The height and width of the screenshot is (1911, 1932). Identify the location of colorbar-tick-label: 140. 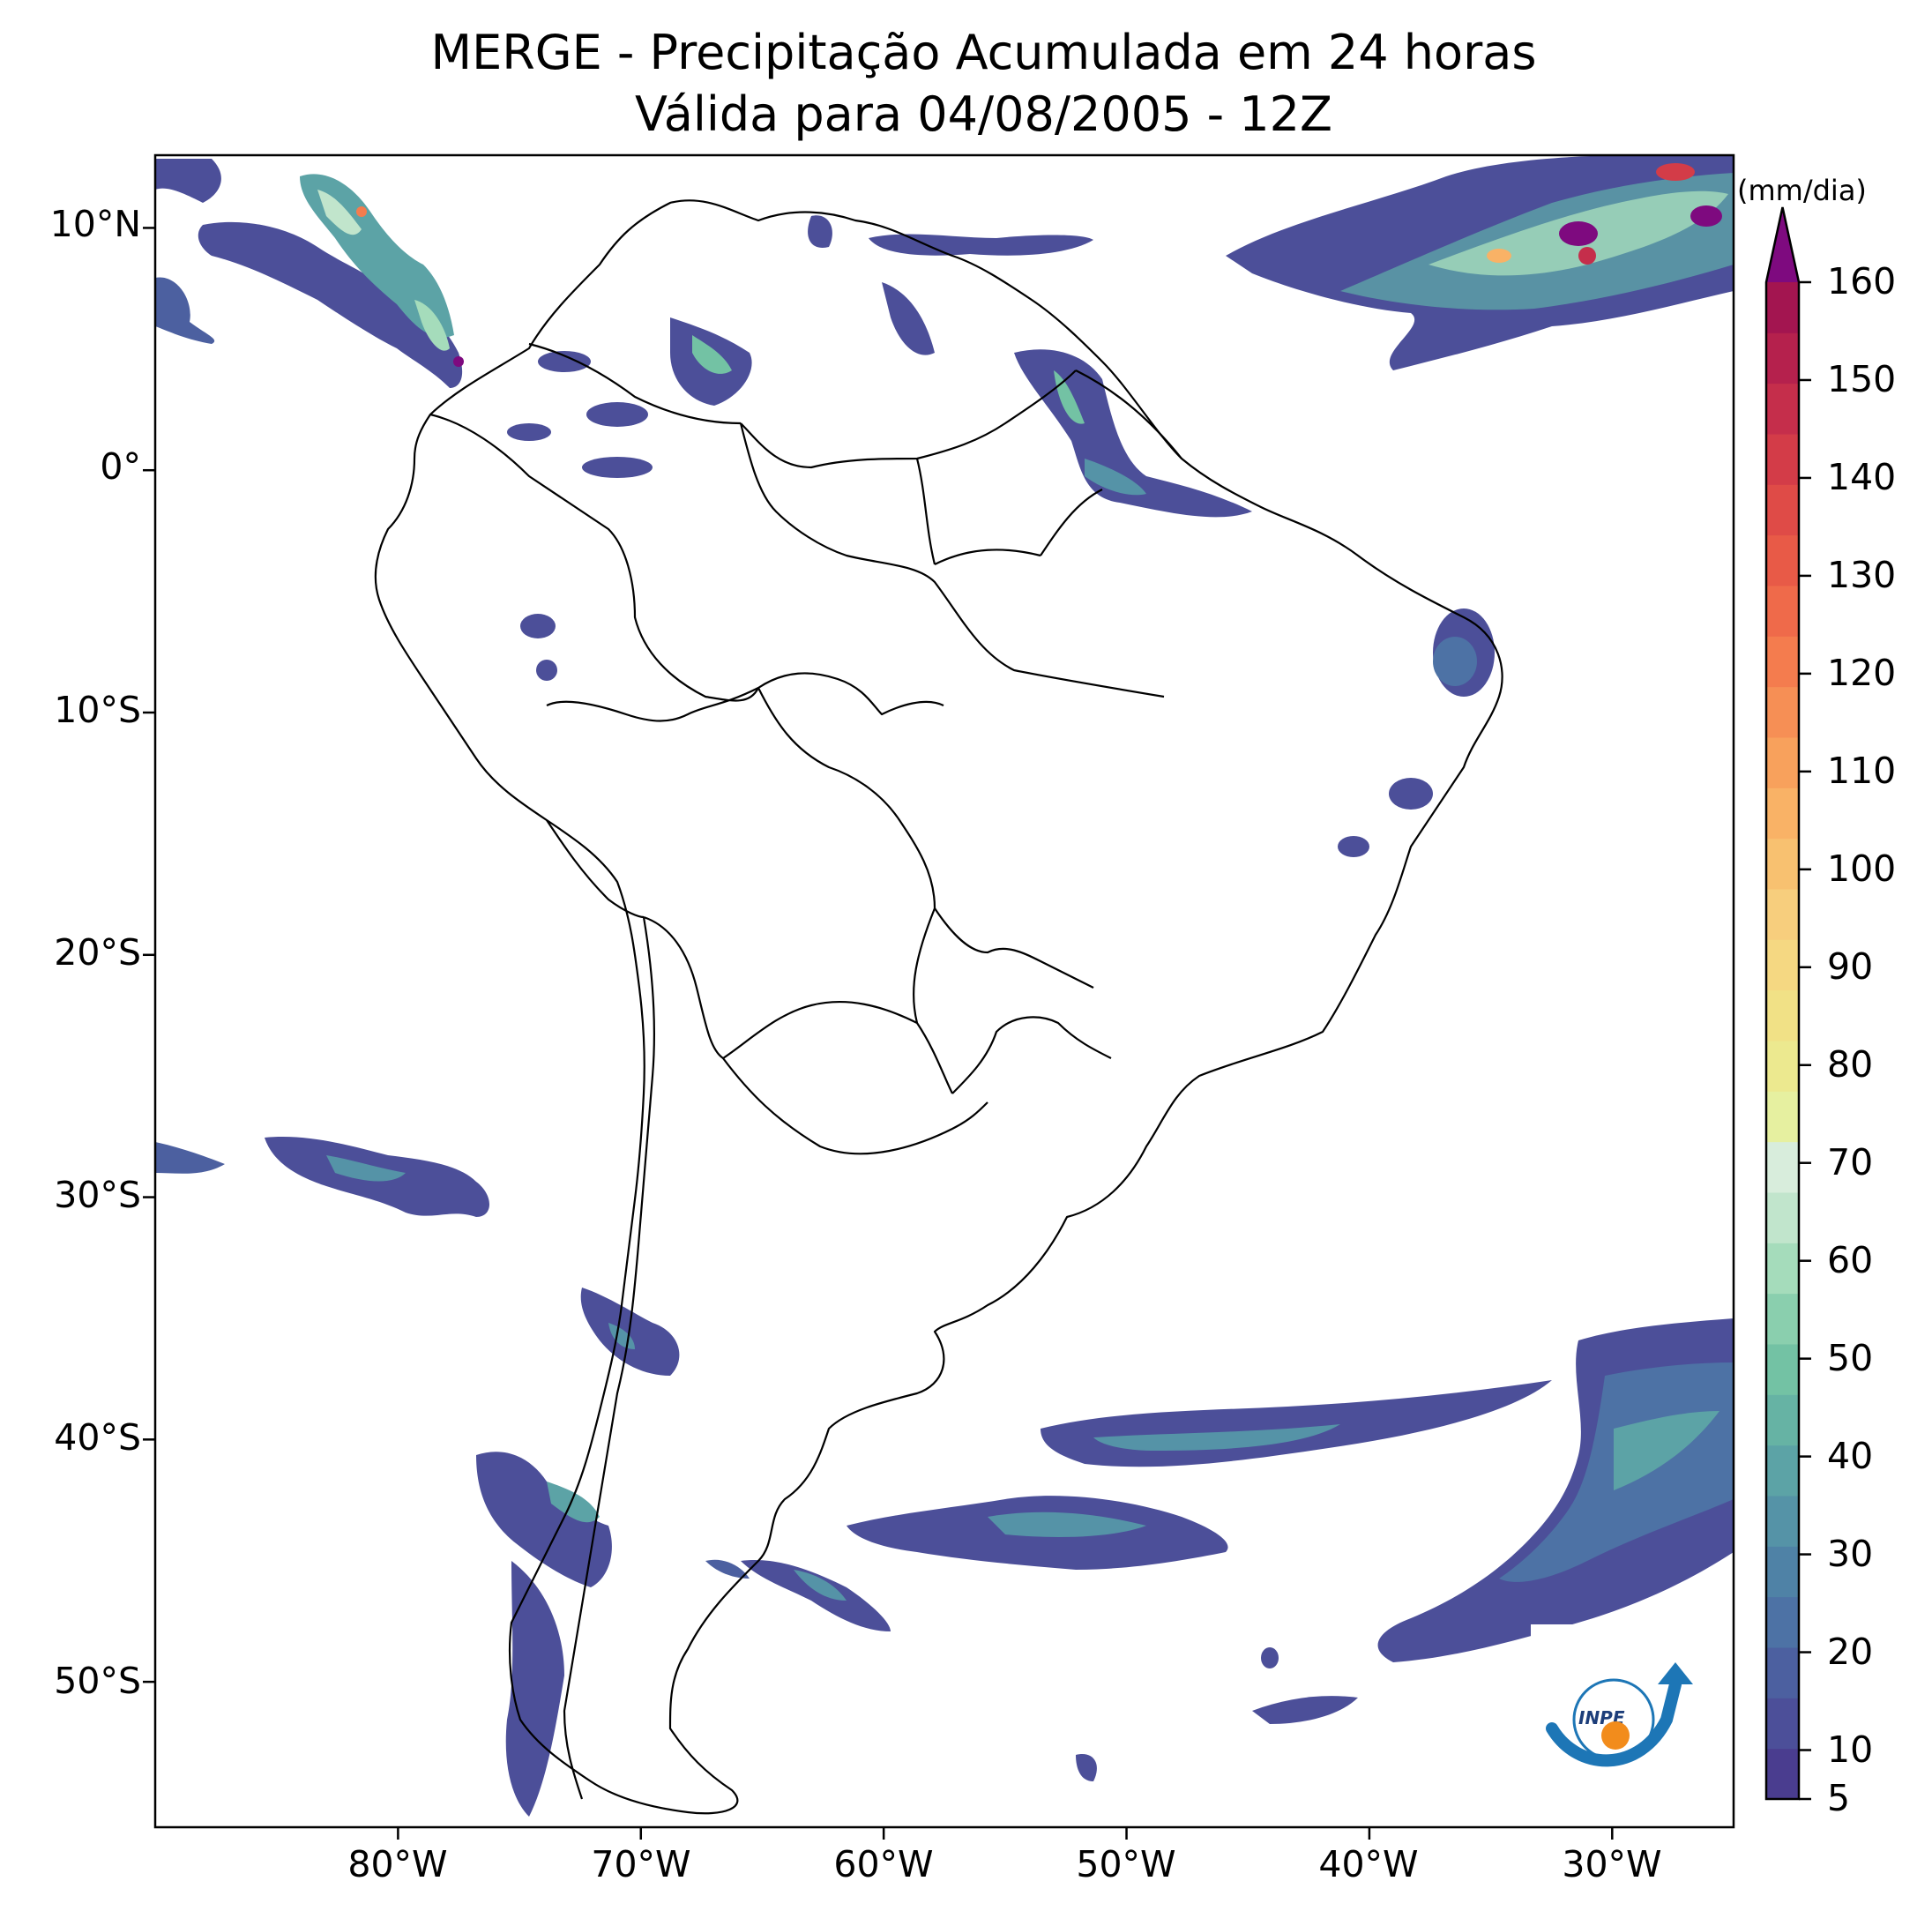
(1862, 477).